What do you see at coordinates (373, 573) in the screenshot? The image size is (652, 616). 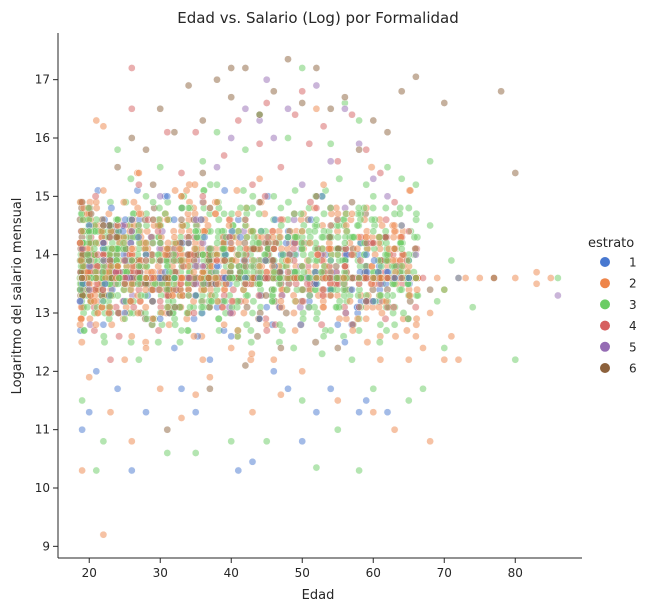 I see `x-tick-label: 60` at bounding box center [373, 573].